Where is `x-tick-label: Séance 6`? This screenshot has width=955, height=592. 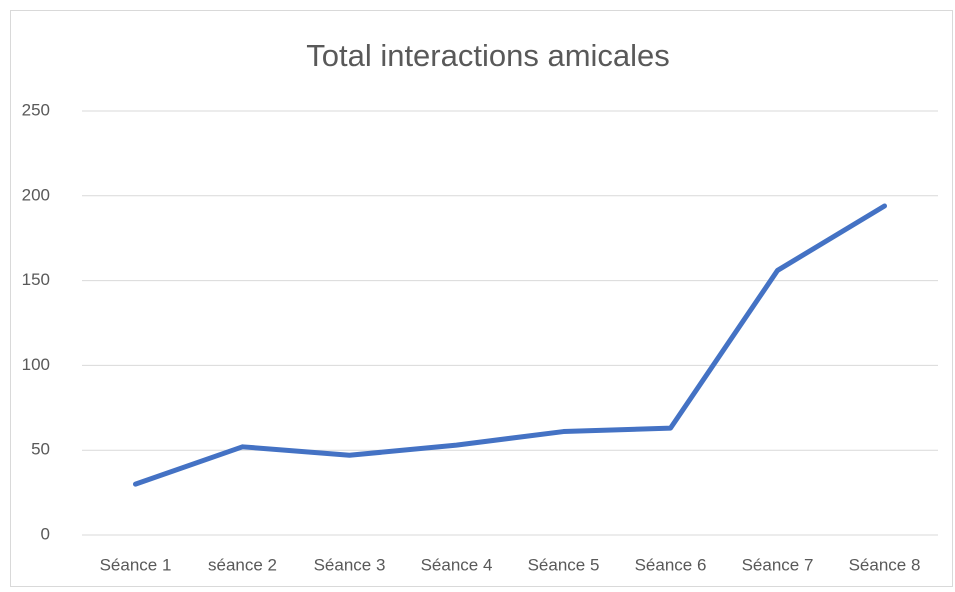 x-tick-label: Séance 6 is located at coordinates (671, 564).